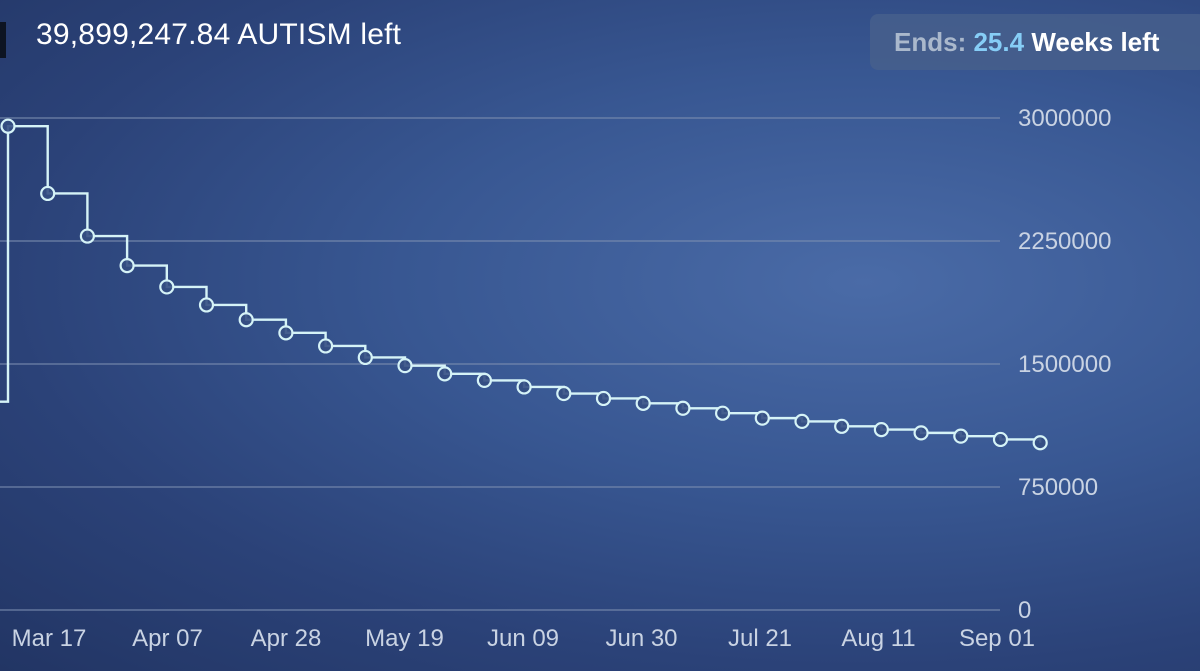 Image resolution: width=1200 pixels, height=671 pixels. What do you see at coordinates (404, 638) in the screenshot?
I see `x-tick-label: May 19` at bounding box center [404, 638].